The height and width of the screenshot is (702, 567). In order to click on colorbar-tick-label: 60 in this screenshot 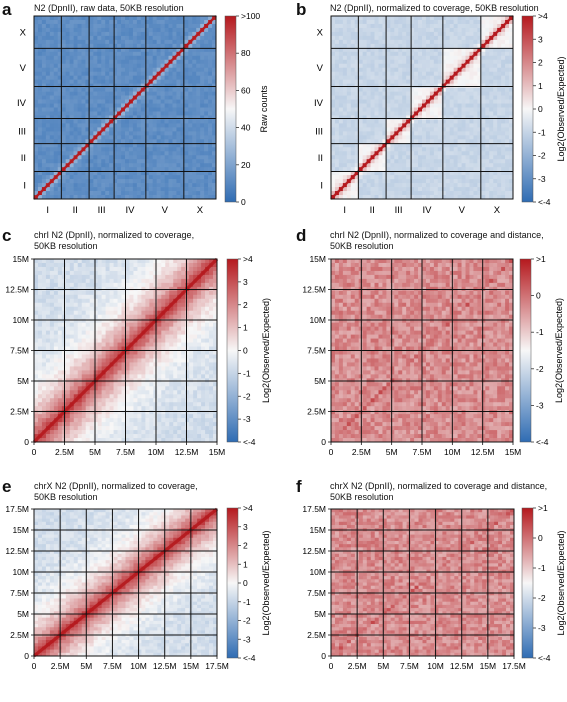, I will do `click(246, 90)`.